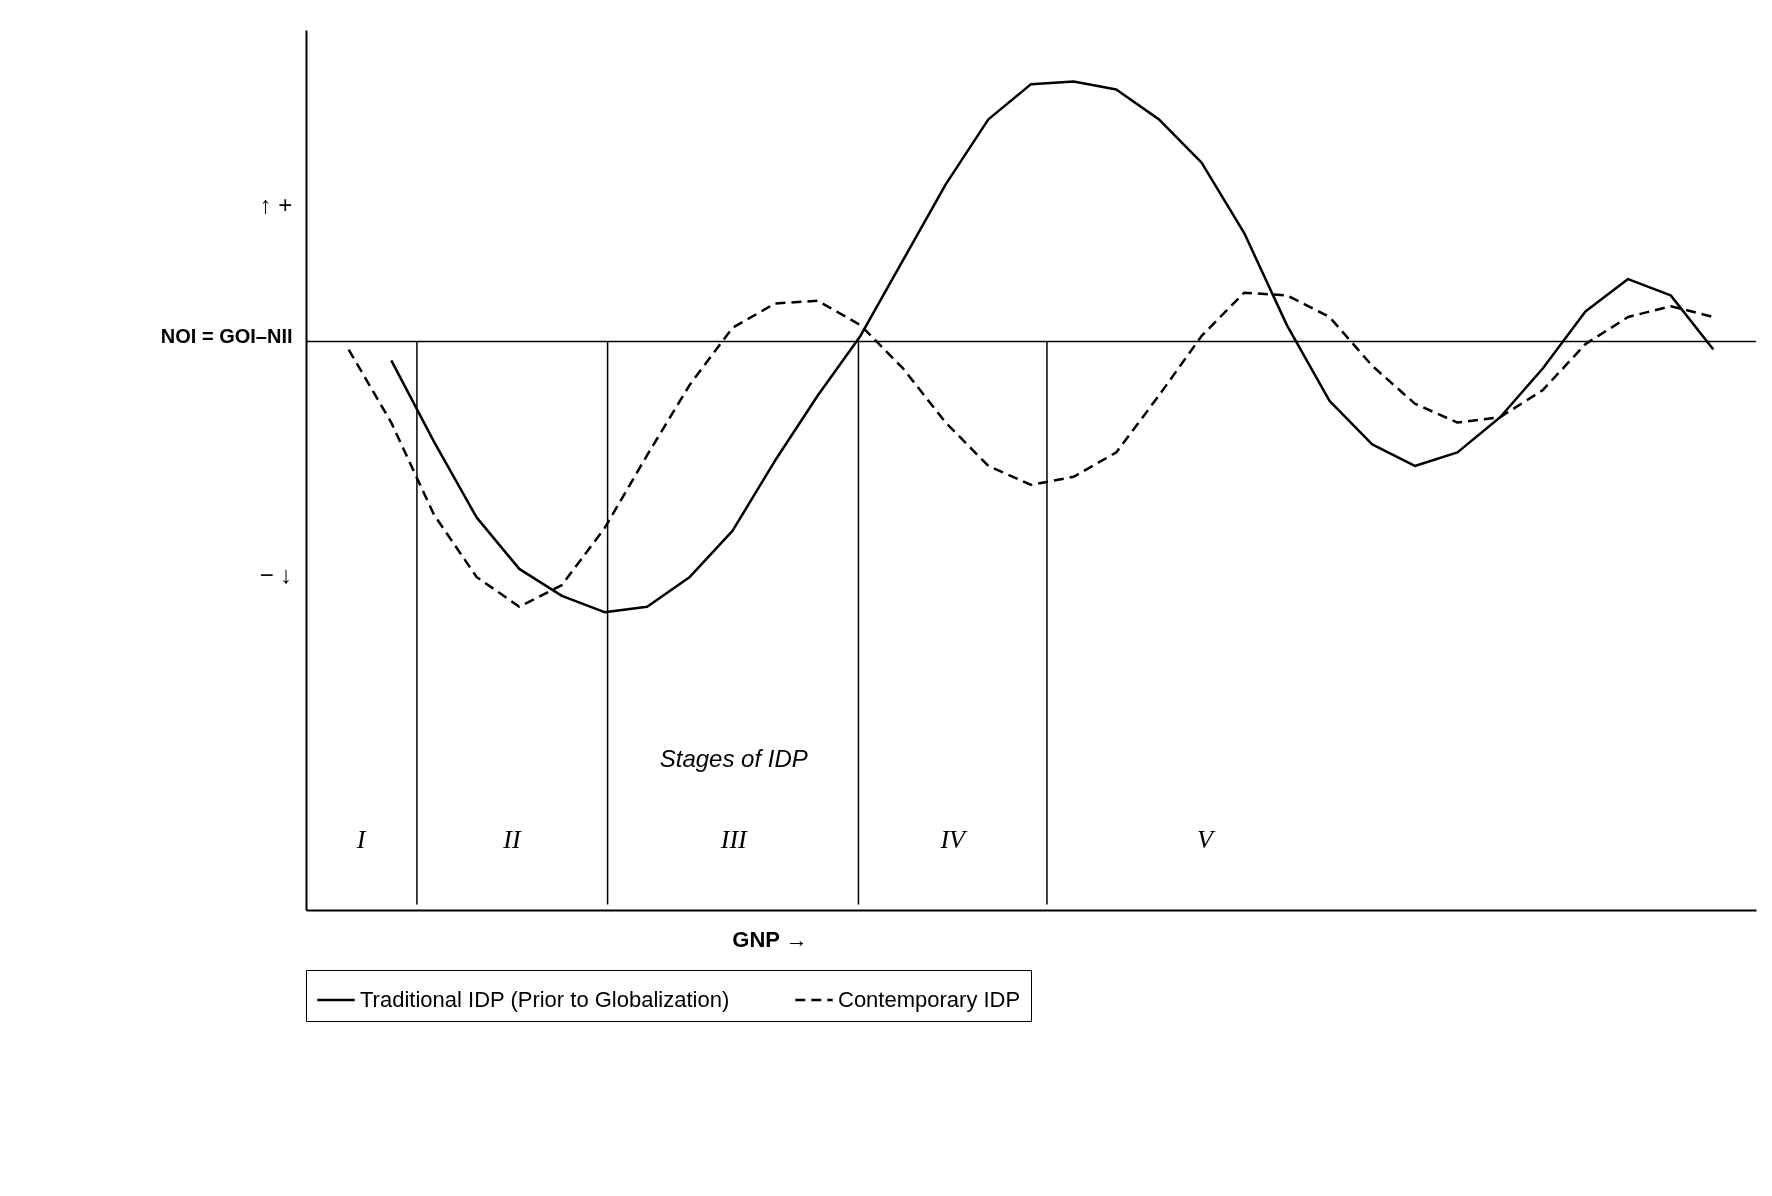 This screenshot has height=1196, width=1772. What do you see at coordinates (733, 758) in the screenshot?
I see `text: Stages of IDP` at bounding box center [733, 758].